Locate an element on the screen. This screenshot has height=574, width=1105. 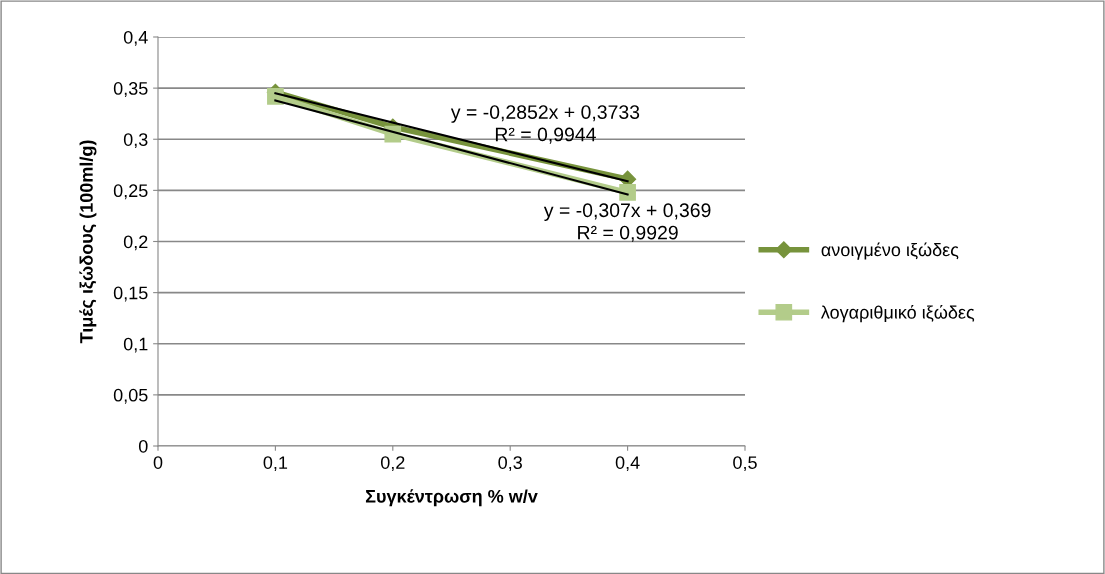
y-tick-label: 0,05 is located at coordinates (130, 396).